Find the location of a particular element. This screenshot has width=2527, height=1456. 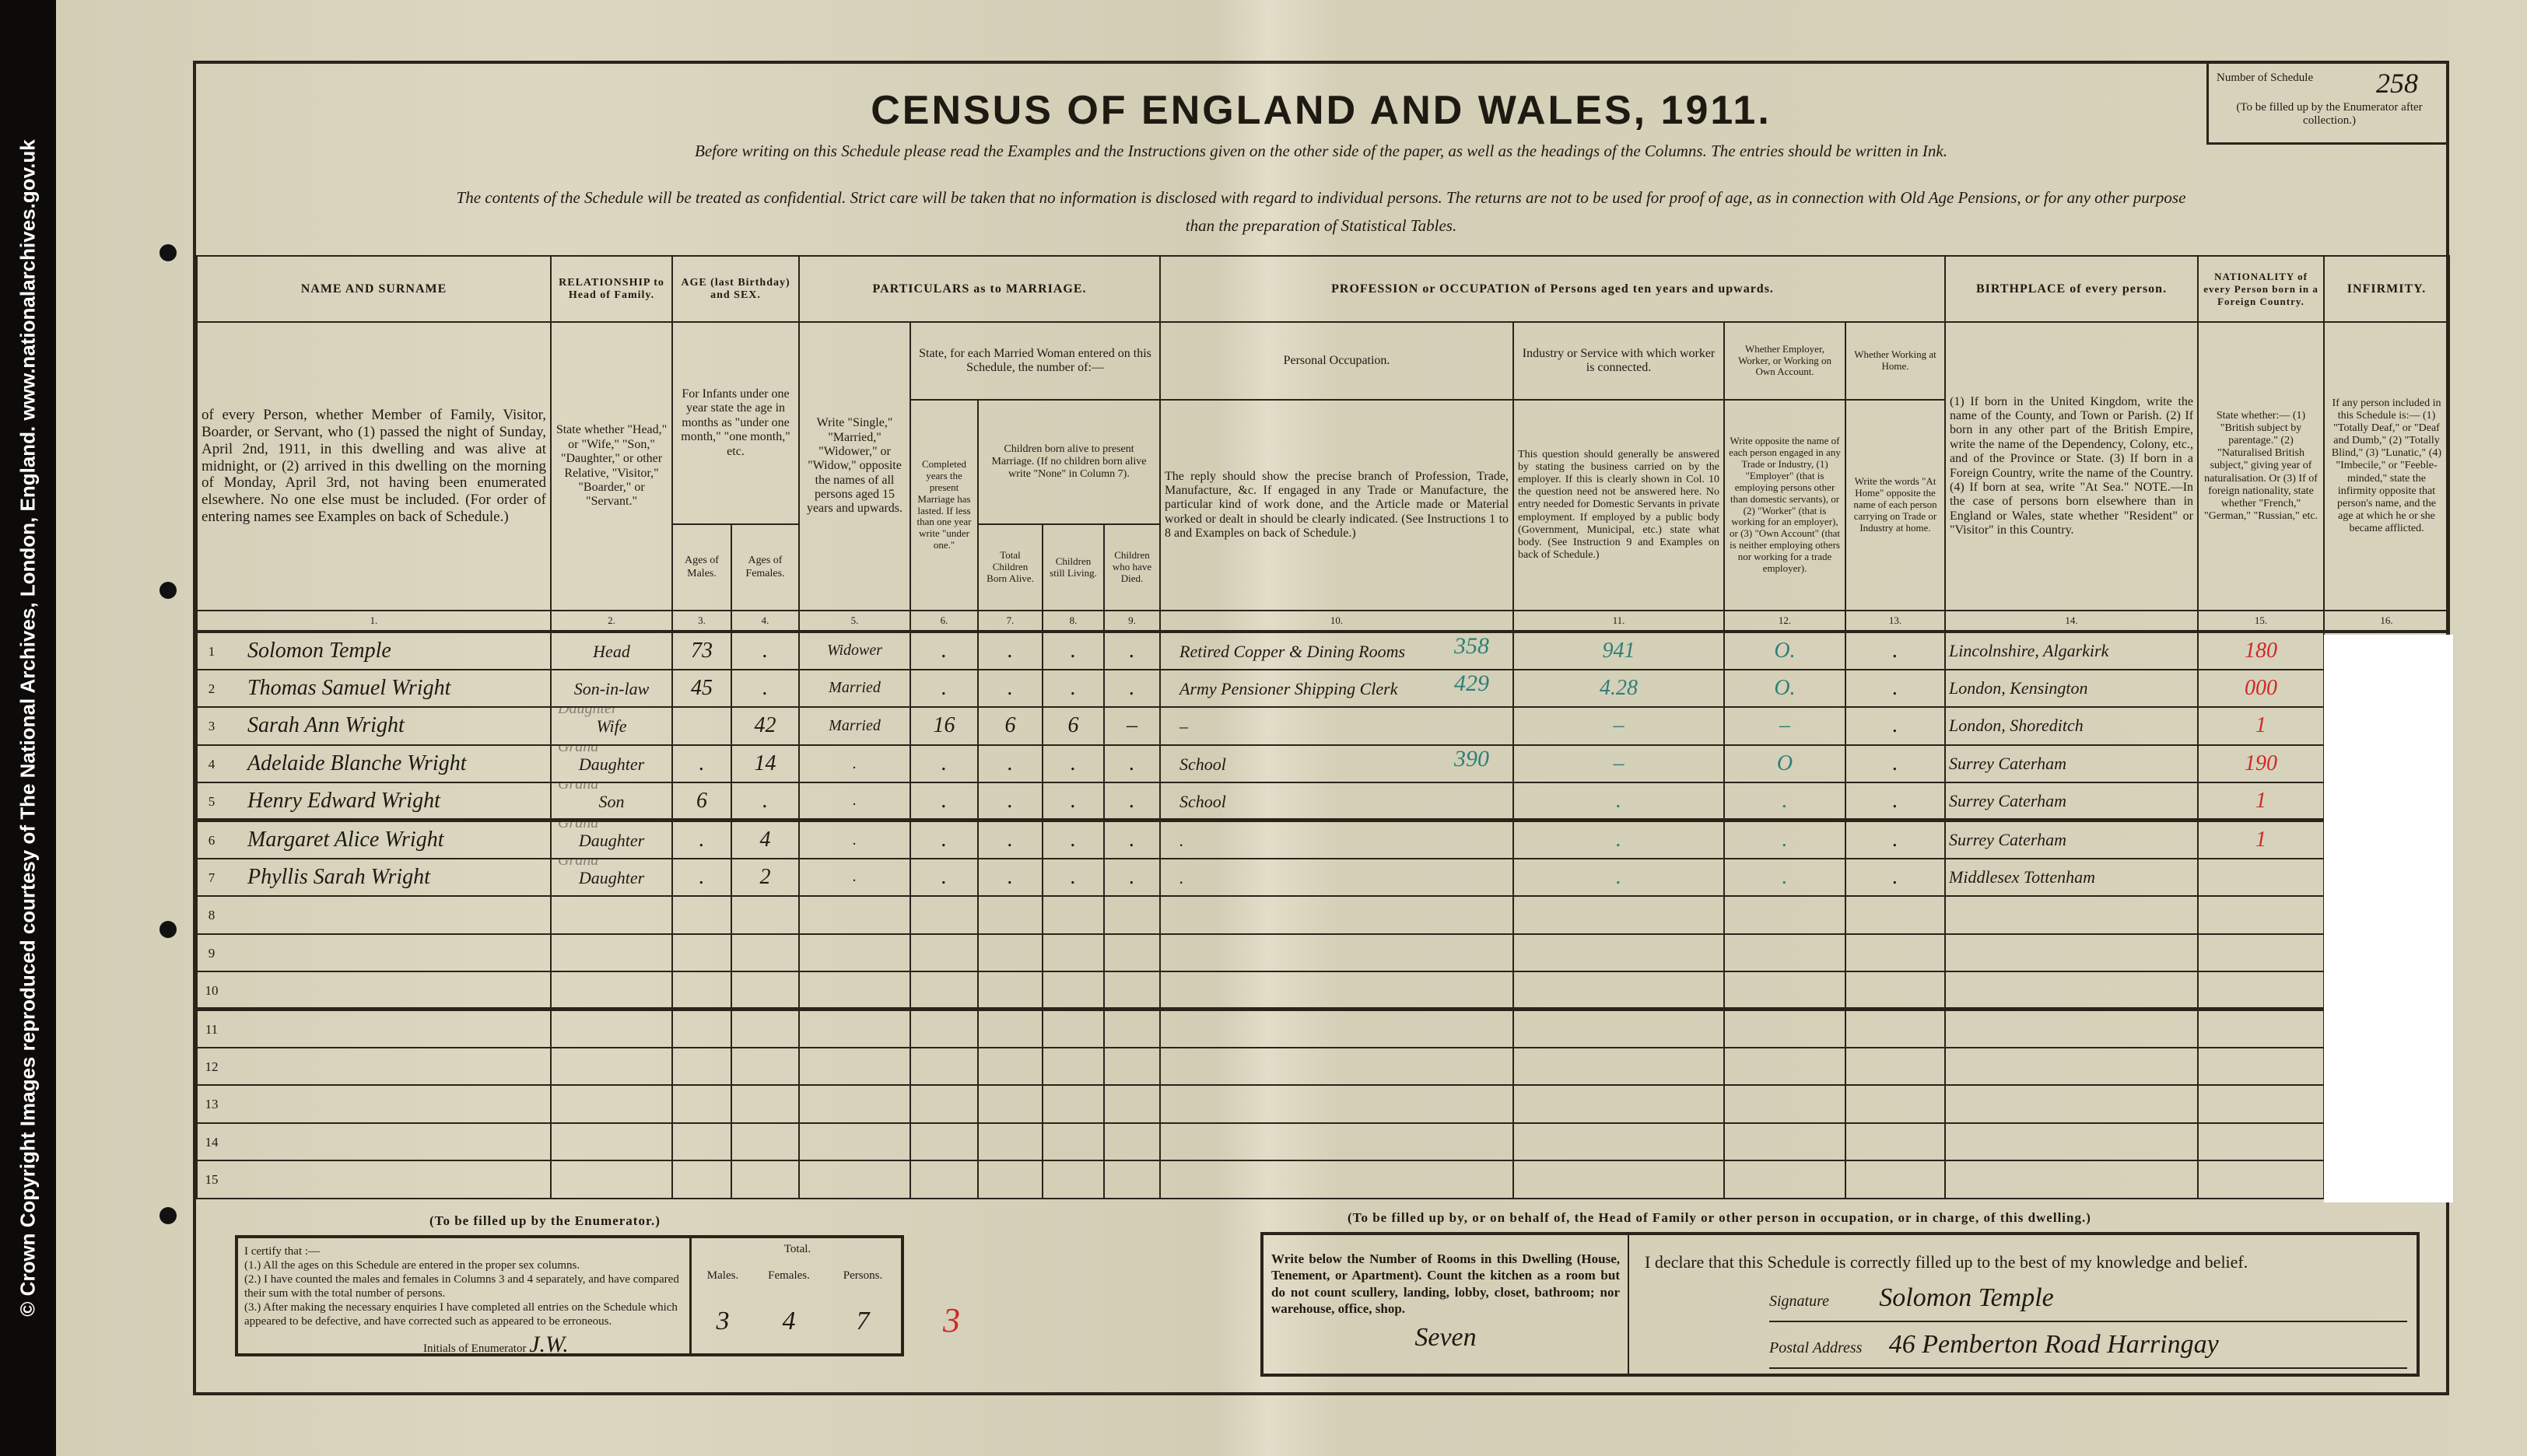

table-row: 13 is located at coordinates (1323, 1104).